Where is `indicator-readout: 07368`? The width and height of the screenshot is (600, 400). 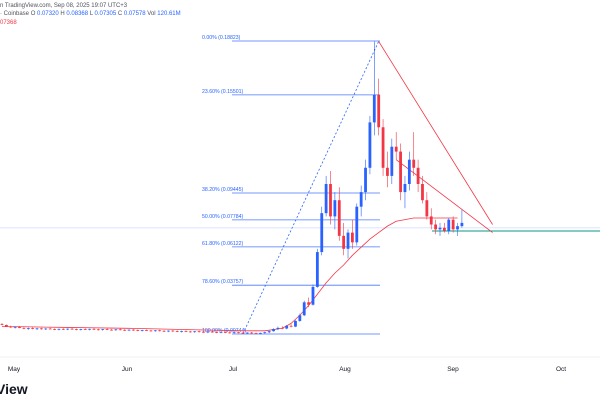
indicator-readout: 07368 is located at coordinates (8, 23).